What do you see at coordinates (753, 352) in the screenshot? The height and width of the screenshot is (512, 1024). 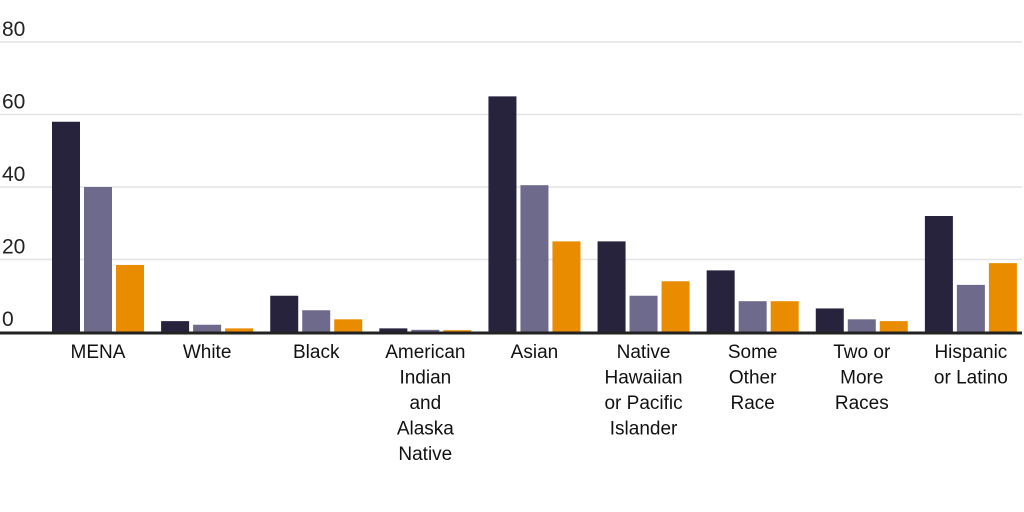 I see `x-tick-label-line: Some` at bounding box center [753, 352].